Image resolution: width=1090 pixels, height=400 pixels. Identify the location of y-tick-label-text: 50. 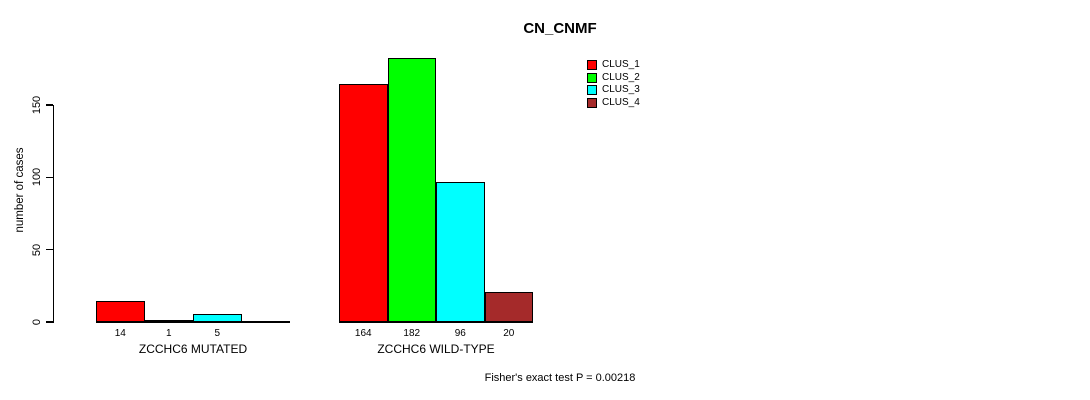
(37, 249).